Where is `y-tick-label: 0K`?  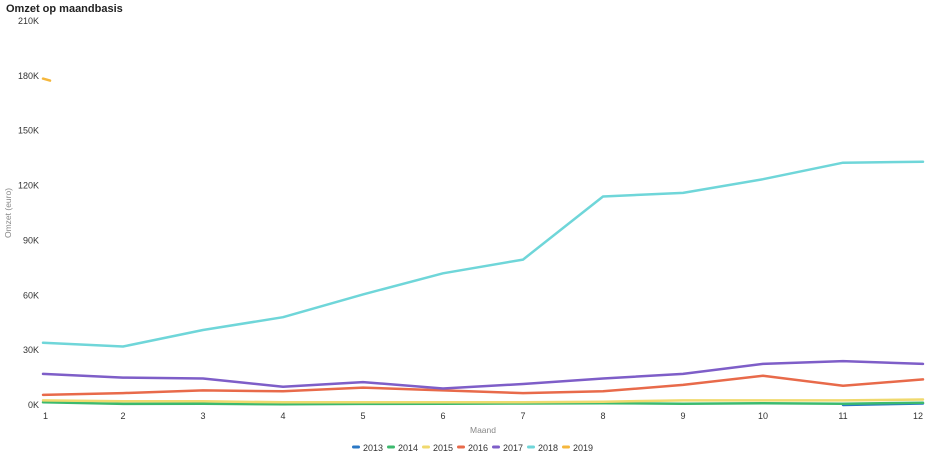 y-tick-label: 0K is located at coordinates (33, 405).